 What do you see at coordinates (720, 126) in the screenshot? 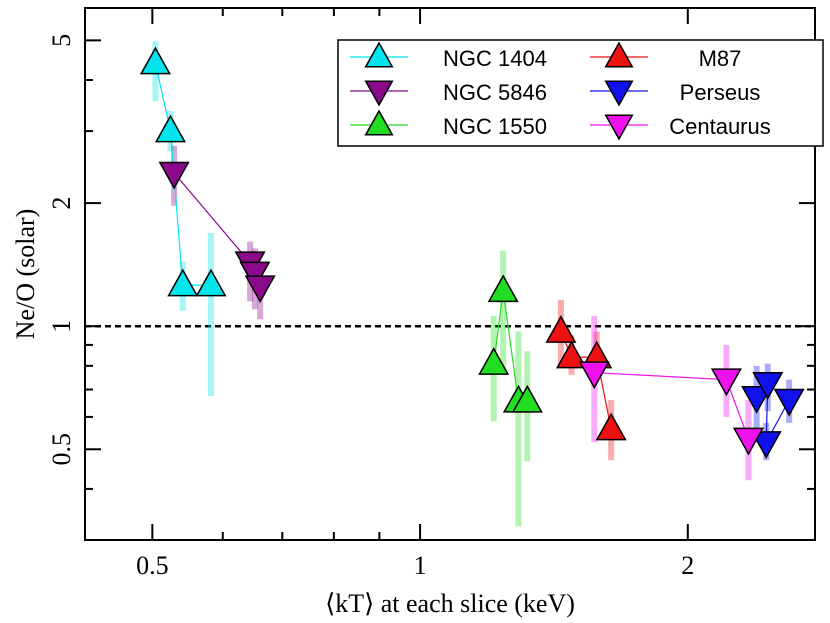
I see `legend-label: Centaurus` at bounding box center [720, 126].